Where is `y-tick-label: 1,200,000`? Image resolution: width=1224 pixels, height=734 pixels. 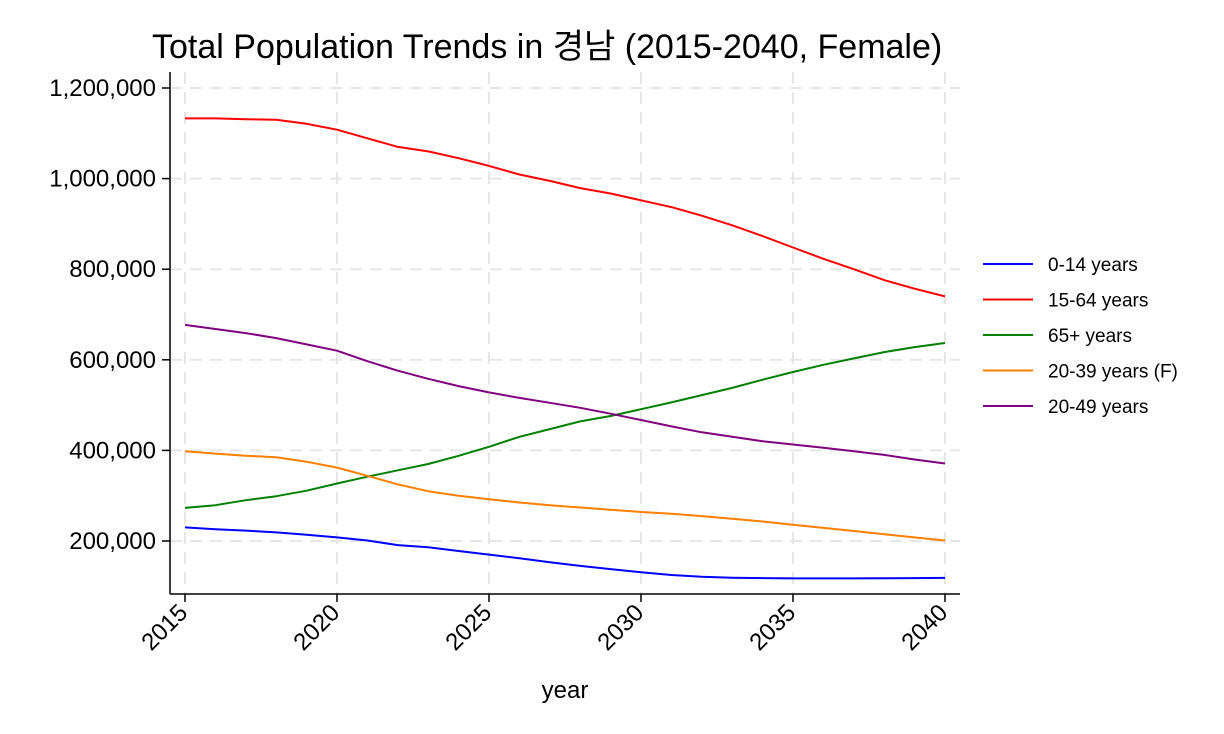
y-tick-label: 1,200,000 is located at coordinates (102, 88).